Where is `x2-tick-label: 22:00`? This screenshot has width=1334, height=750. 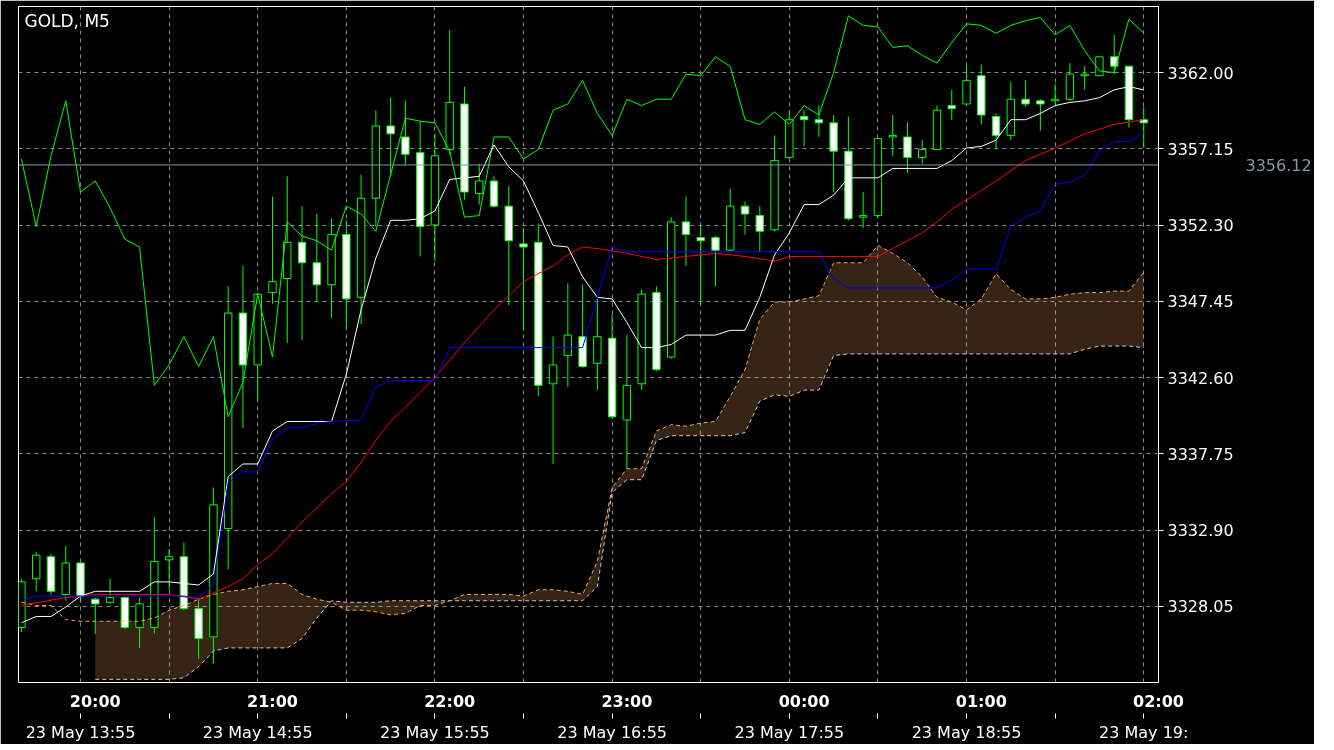
x2-tick-label: 22:00 is located at coordinates (450, 701).